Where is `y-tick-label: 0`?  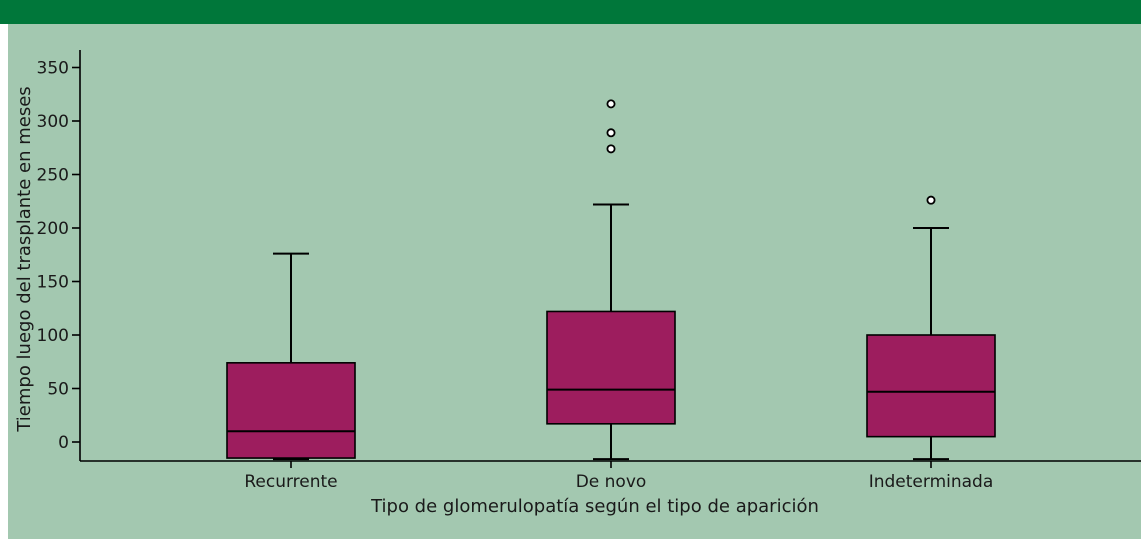
y-tick-label: 0 is located at coordinates (63, 443).